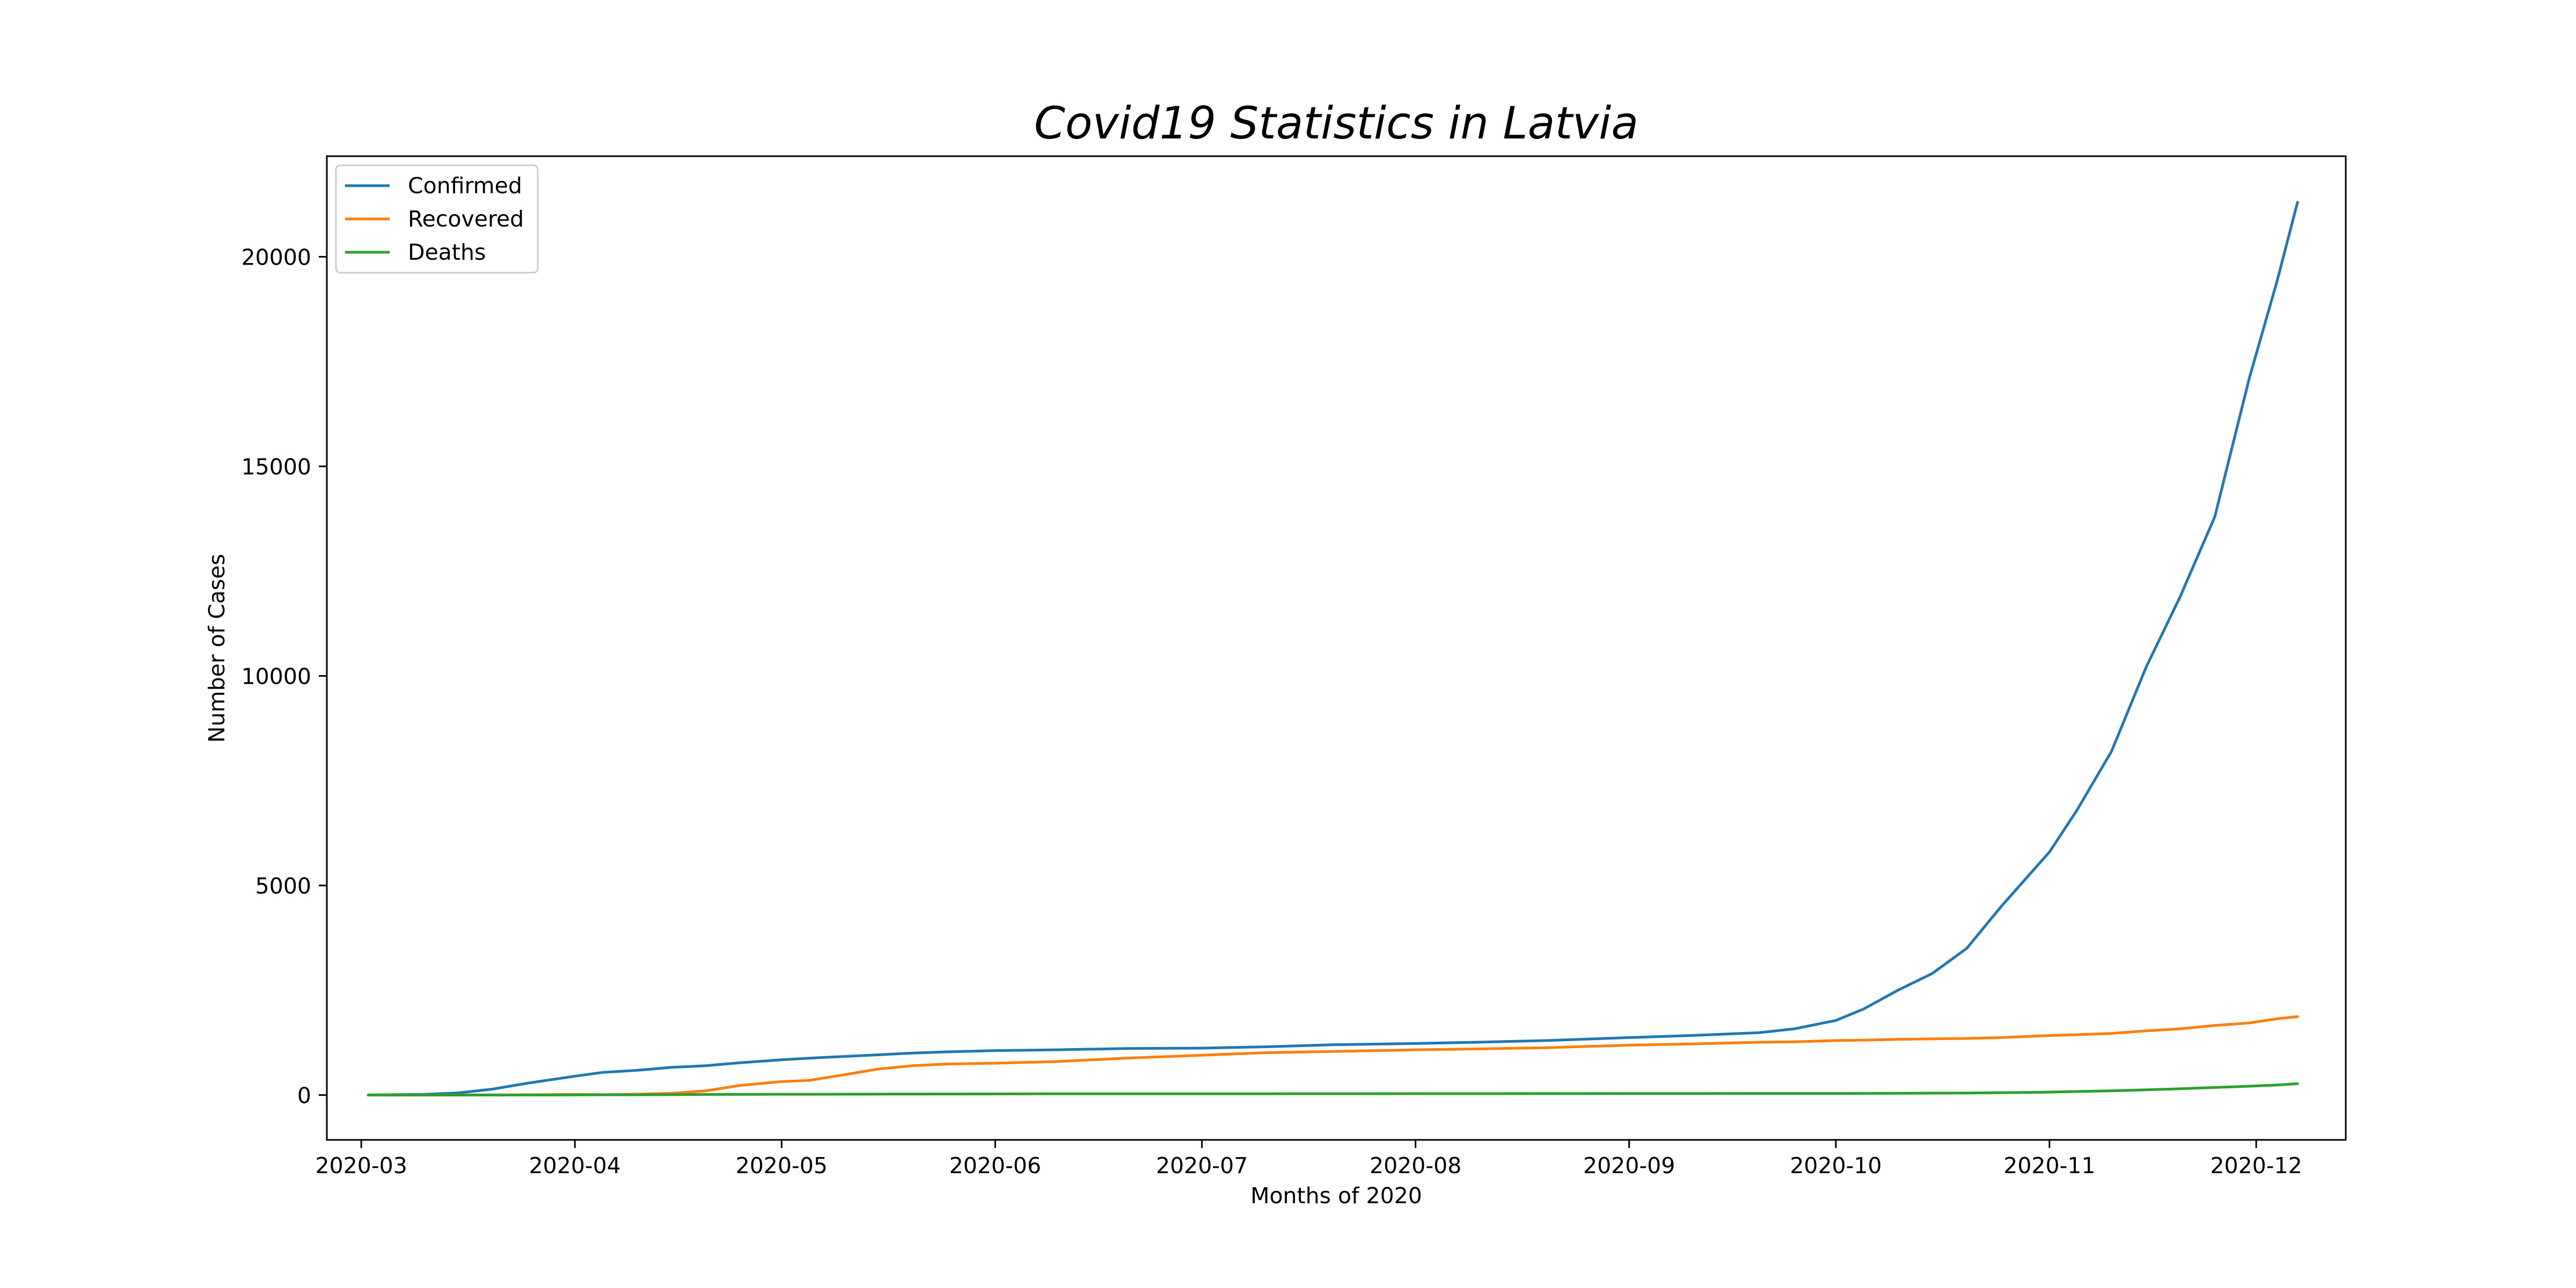  Describe the element at coordinates (1629, 1166) in the screenshot. I see `x-tick-label: 2020-09` at that location.